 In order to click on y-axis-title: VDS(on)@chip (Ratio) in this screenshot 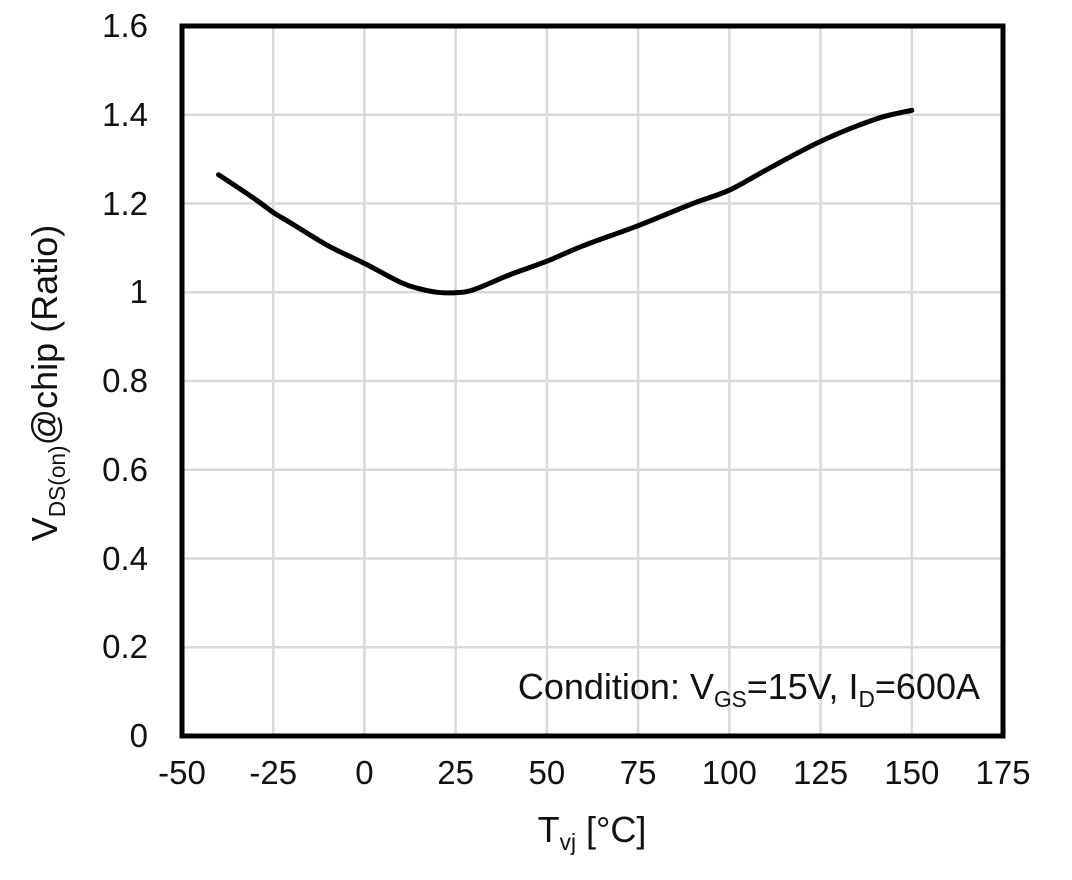, I will do `click(47, 383)`.